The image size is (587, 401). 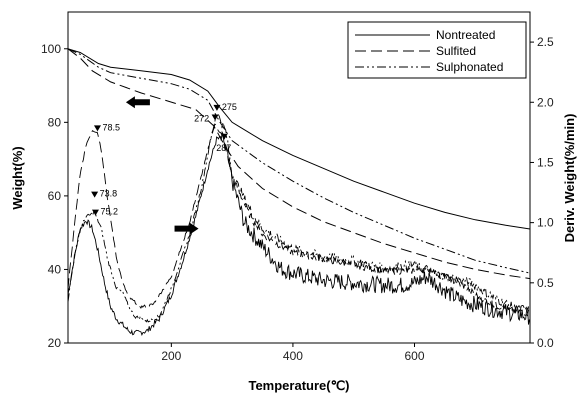 I want to click on y-right-tick-label: 2.5, so click(x=545, y=42).